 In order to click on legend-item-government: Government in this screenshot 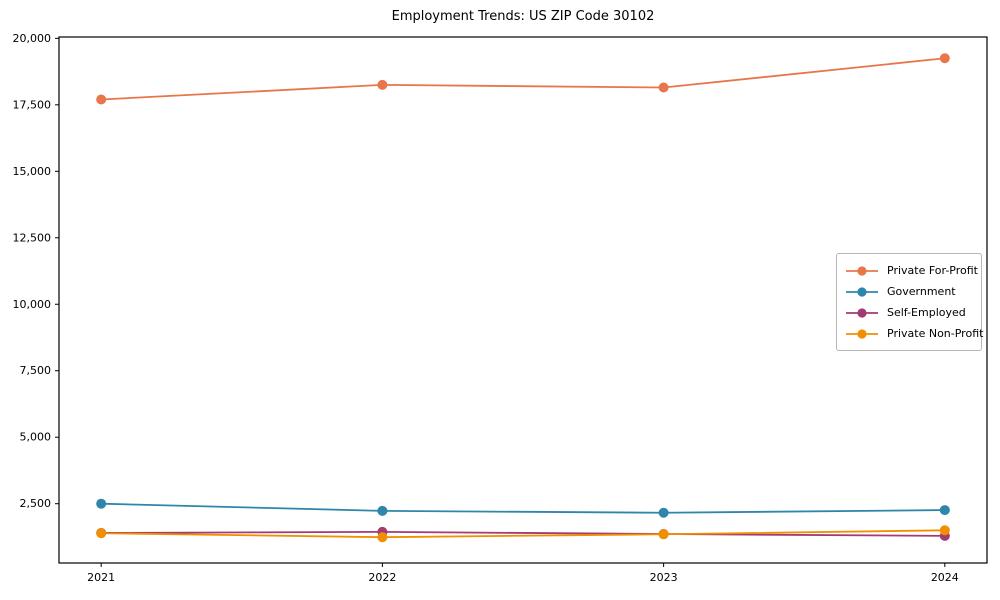, I will do `click(909, 291)`.